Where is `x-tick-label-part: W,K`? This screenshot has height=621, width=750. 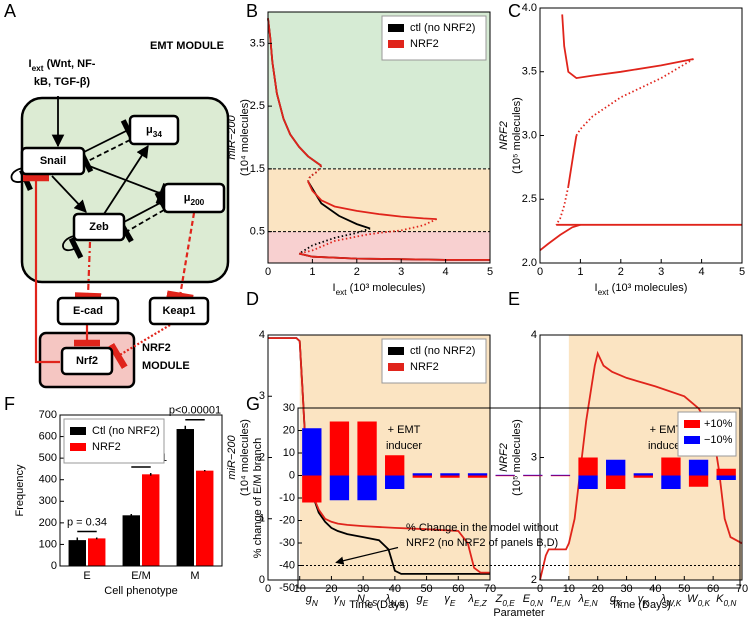
x-tick-label-part: W,K is located at coordinates (674, 603).